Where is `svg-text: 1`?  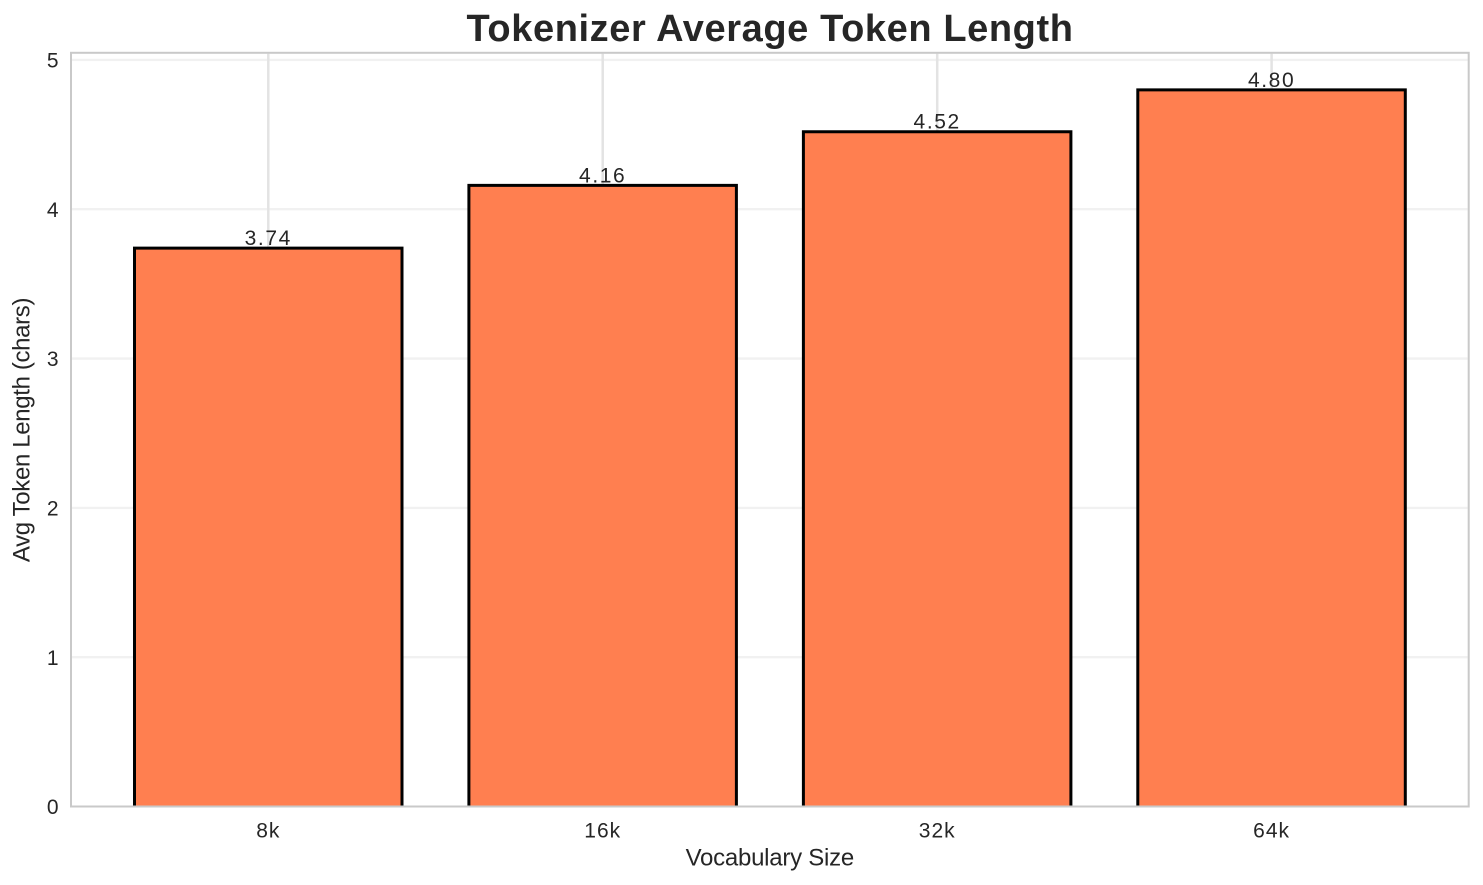
svg-text: 1 is located at coordinates (53, 658).